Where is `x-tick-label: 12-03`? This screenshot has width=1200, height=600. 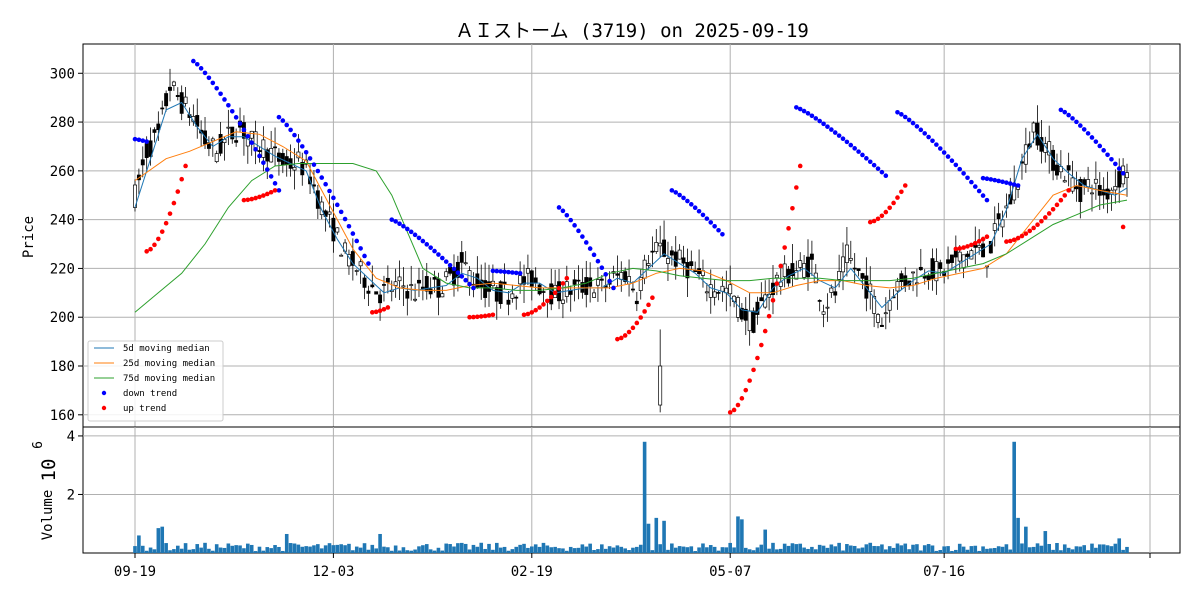 x-tick-label: 12-03 is located at coordinates (333, 572).